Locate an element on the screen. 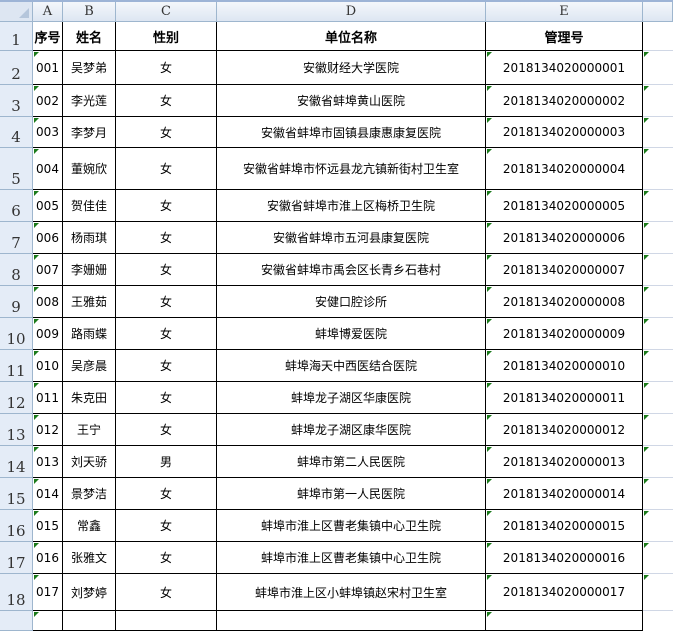 The image size is (673, 631). cell-mgmt: 2018134020000017 is located at coordinates (564, 592).